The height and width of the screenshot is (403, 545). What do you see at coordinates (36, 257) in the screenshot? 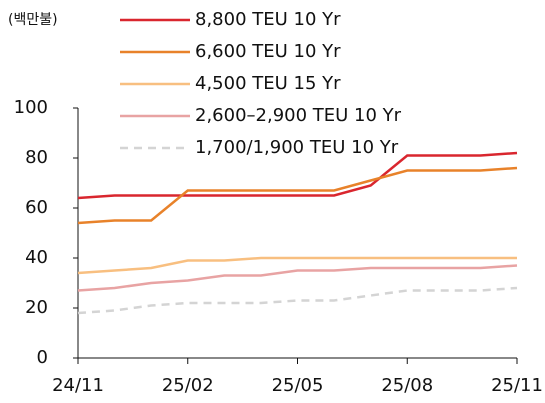
I see `y-tick-label: 40` at bounding box center [36, 257].